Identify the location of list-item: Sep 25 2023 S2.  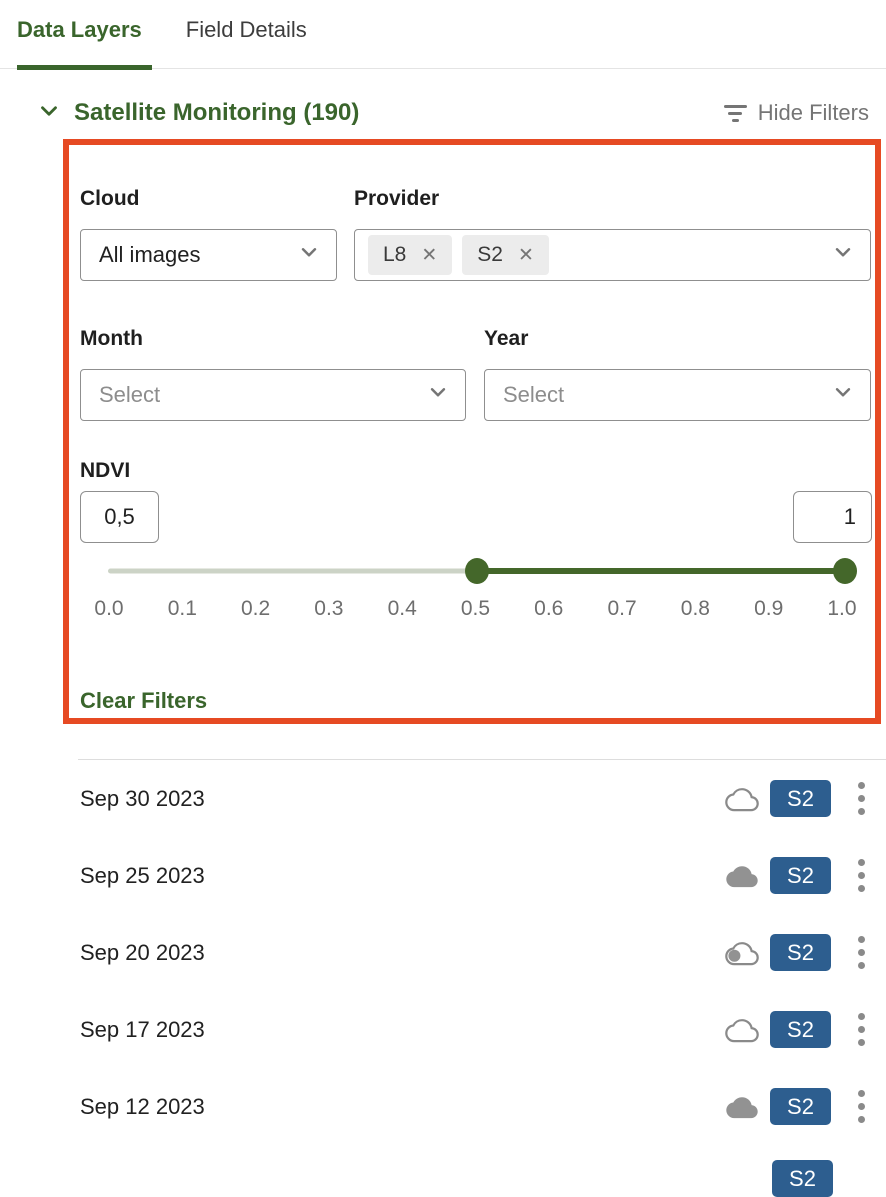
(443, 875).